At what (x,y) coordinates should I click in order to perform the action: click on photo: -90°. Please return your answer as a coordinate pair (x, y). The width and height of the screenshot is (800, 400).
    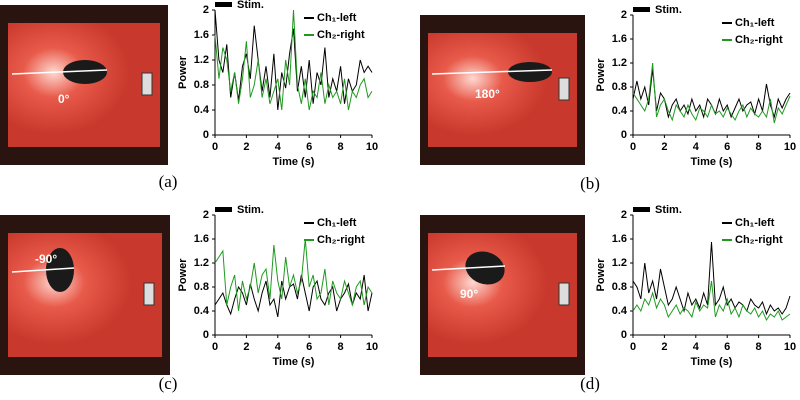
    Looking at the image, I should click on (85, 295).